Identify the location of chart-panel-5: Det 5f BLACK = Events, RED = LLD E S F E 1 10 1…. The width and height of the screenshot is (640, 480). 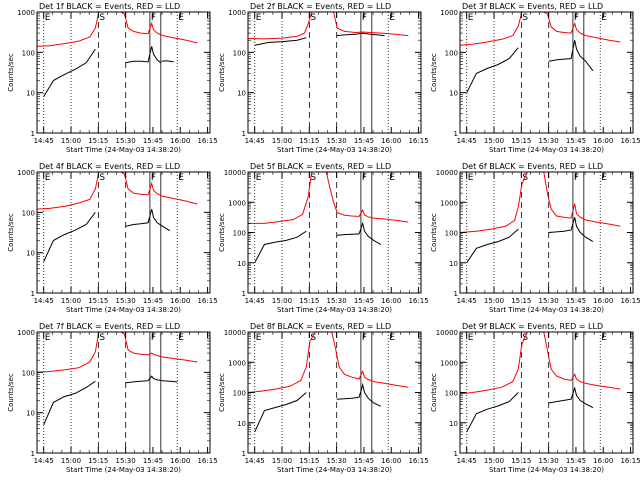
(323, 238).